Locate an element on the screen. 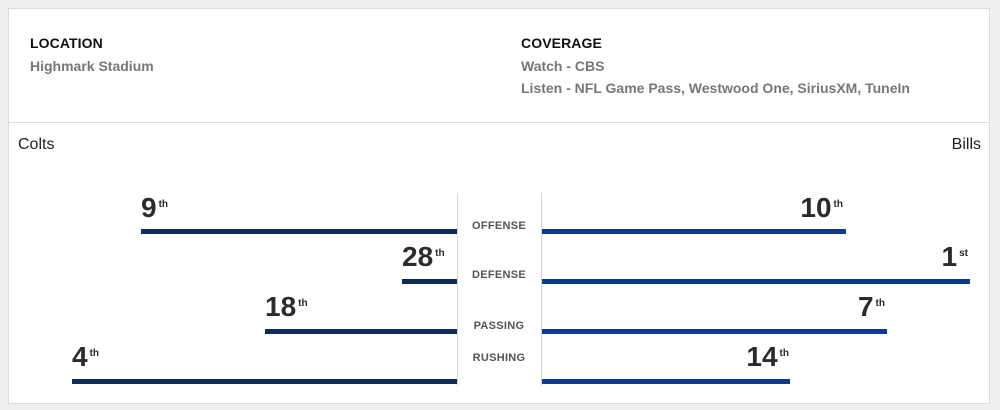 Image resolution: width=1000 pixels, height=410 pixels. defense-label: DEFENSE is located at coordinates (499, 275).